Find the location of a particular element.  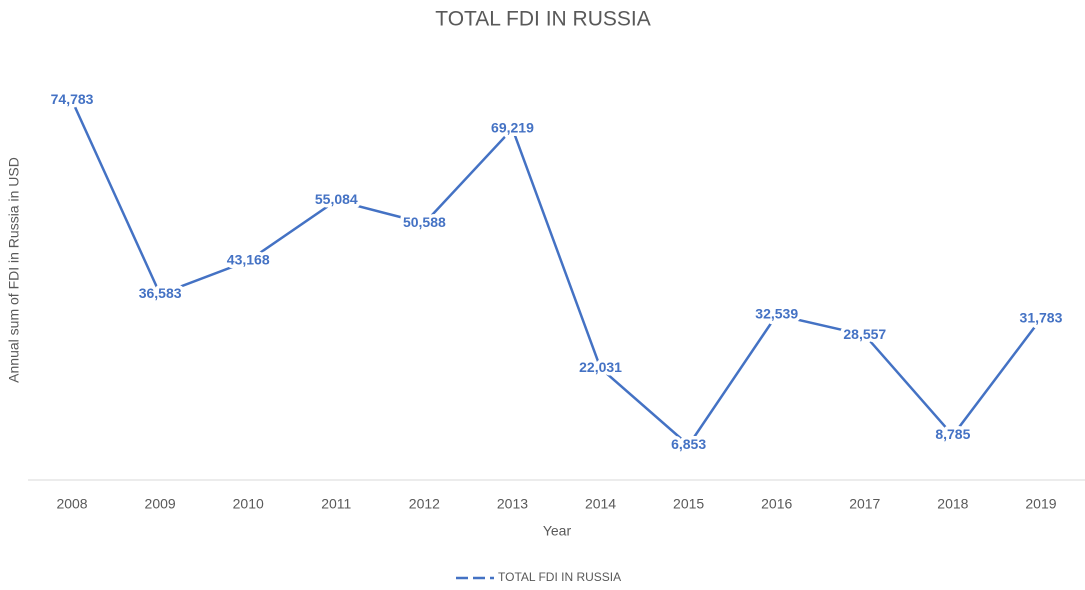

x-tick-label: 2017 is located at coordinates (864, 504).